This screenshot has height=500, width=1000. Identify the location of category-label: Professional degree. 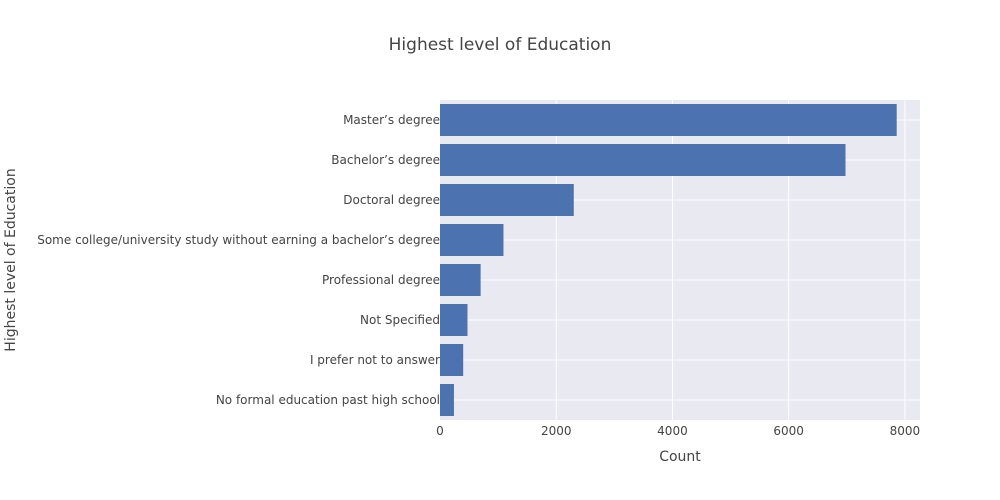
(381, 280).